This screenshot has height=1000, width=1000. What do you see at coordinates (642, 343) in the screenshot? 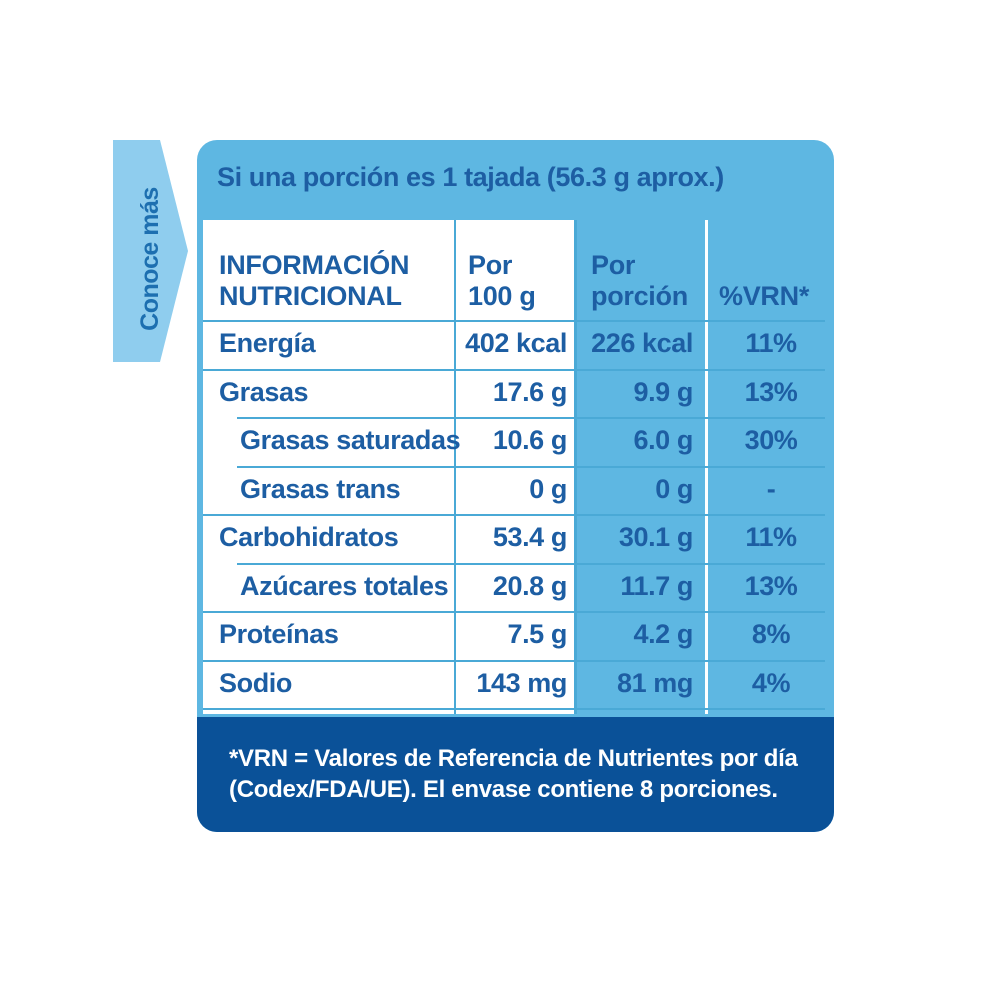
I see `value-per-portion: 226 kcal` at bounding box center [642, 343].